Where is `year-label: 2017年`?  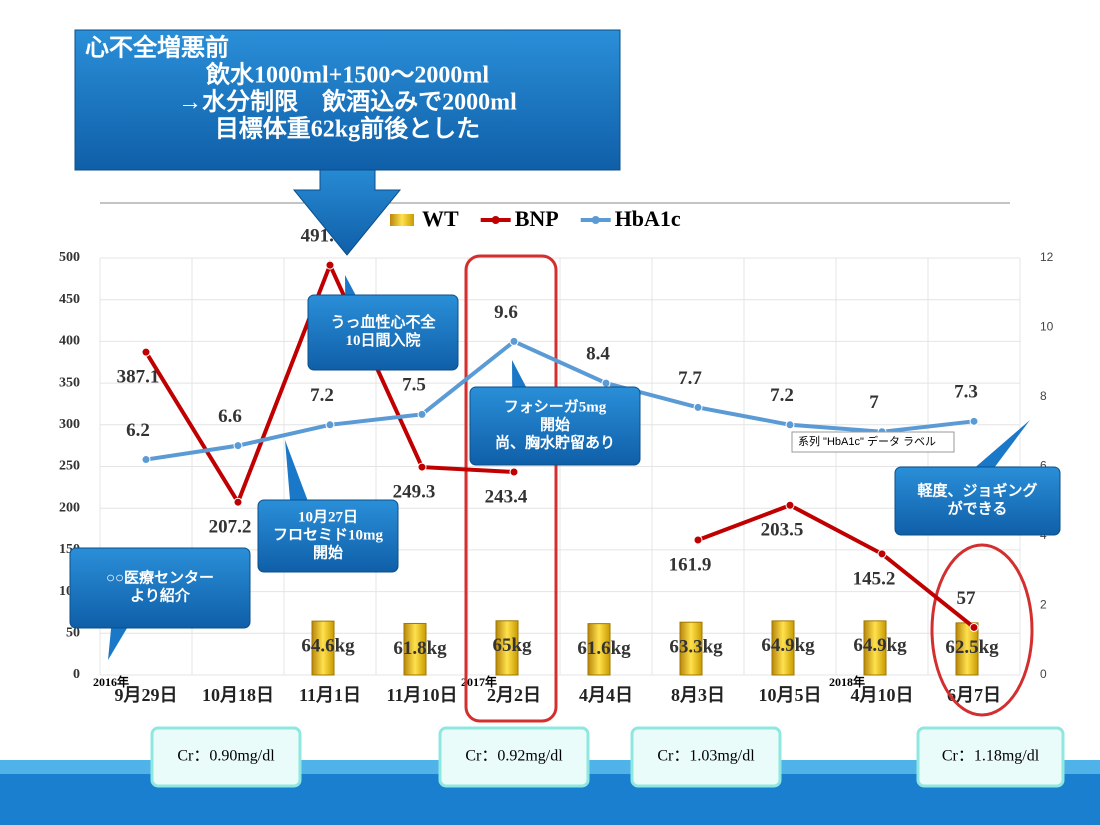
year-label: 2017年 is located at coordinates (479, 681).